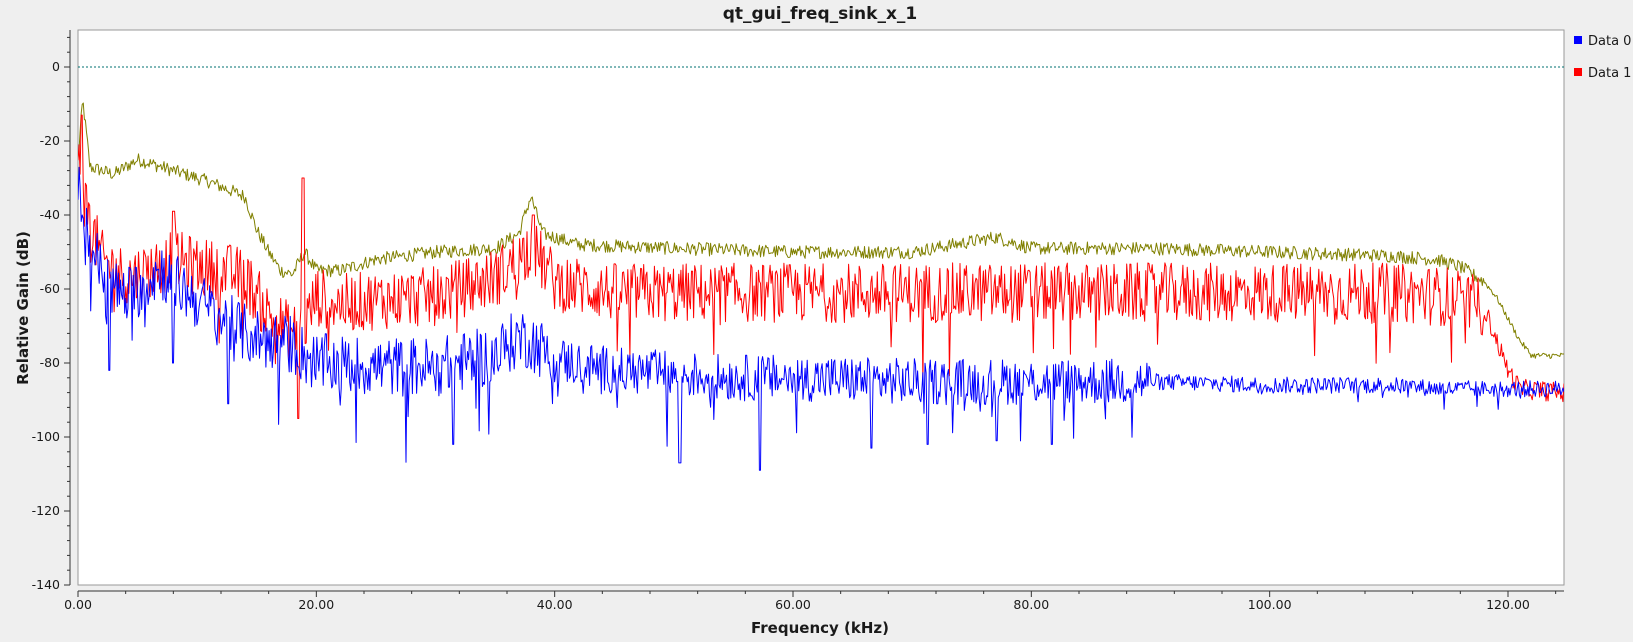 The height and width of the screenshot is (642, 1633). What do you see at coordinates (820, 14) in the screenshot?
I see `chart-title: qt_gui_freq_sink_x_1` at bounding box center [820, 14].